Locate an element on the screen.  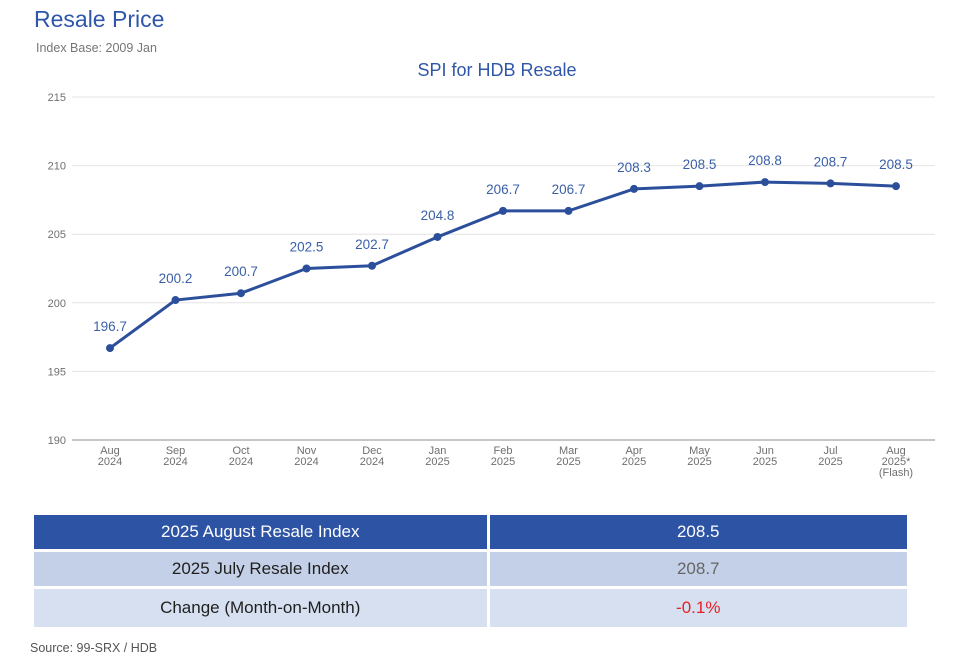
row-value: 208.5 is located at coordinates (697, 533).